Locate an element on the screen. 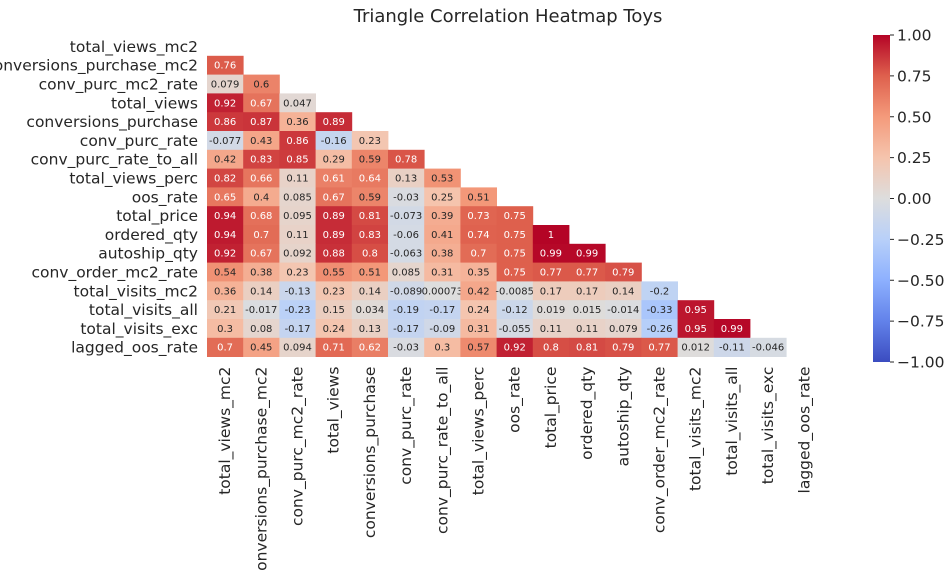 This screenshot has width=944, height=571. cell-annotation-14-6: -0.17 is located at coordinates (442, 310).